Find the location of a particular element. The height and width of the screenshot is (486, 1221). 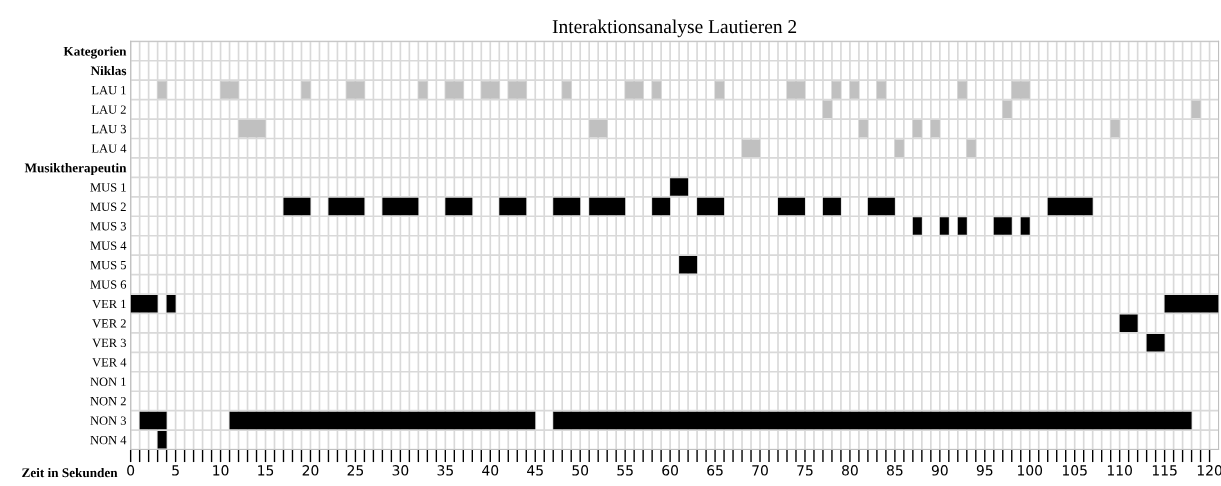

y-tick-label: LAU 2 is located at coordinates (108, 109).